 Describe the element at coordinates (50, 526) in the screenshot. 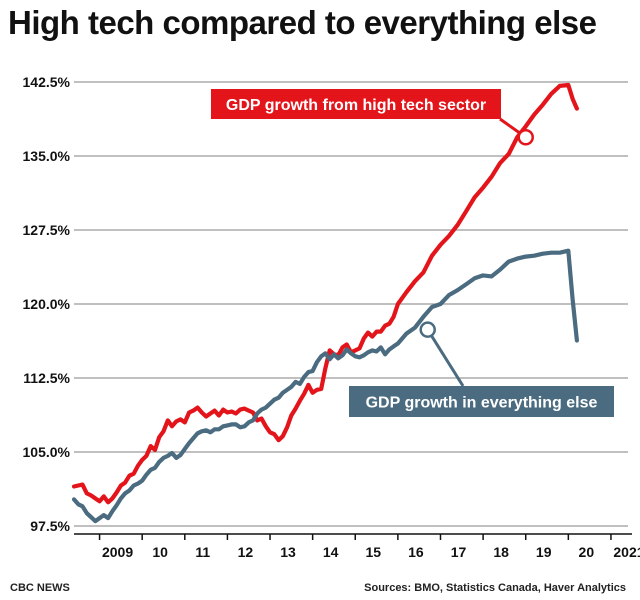

I see `y-tick-label: 97.5%` at that location.